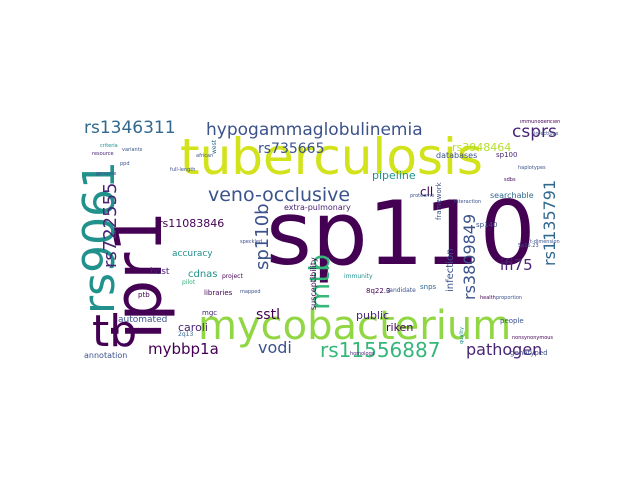 Image resolution: width=640 pixels, height=480 pixels. What do you see at coordinates (193, 327) in the screenshot?
I see `word-caroli: caroli` at bounding box center [193, 327].